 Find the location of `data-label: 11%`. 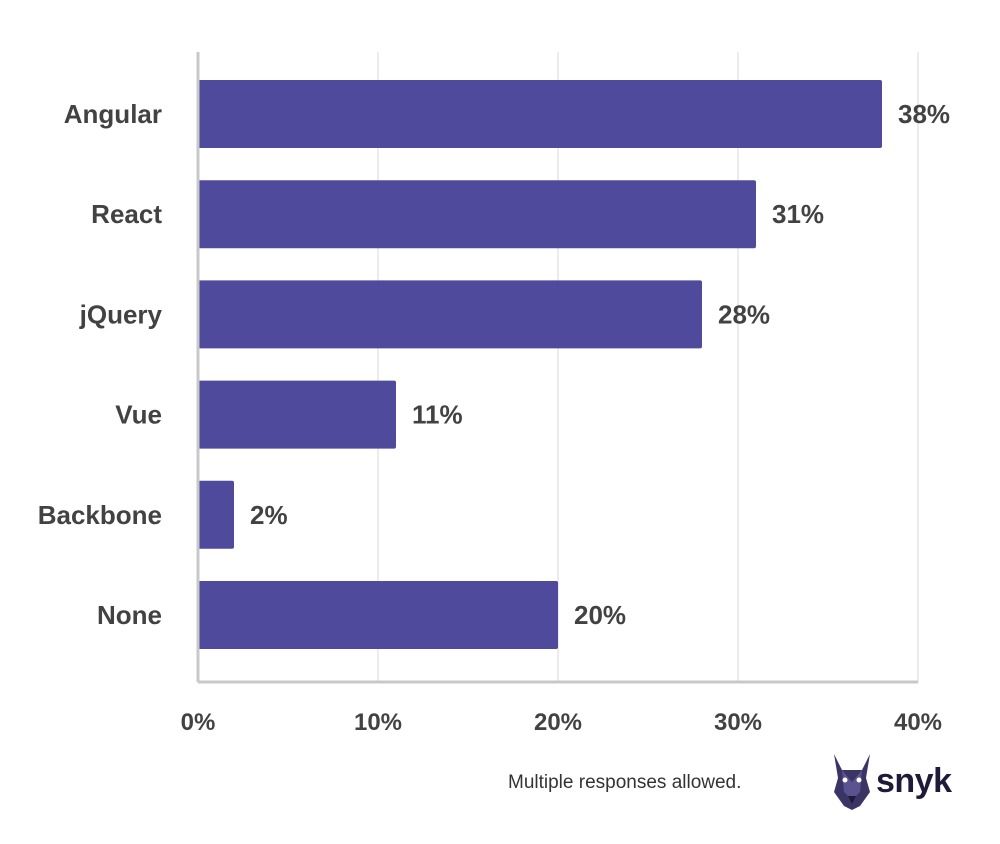

data-label: 11% is located at coordinates (437, 415).